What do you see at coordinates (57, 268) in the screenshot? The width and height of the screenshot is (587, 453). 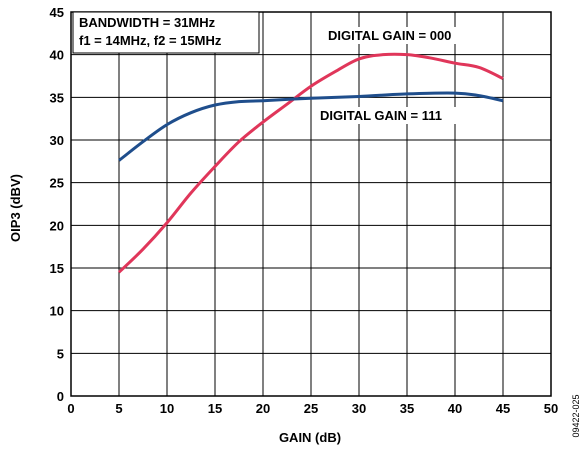 I see `y-tick-label: 15` at bounding box center [57, 268].